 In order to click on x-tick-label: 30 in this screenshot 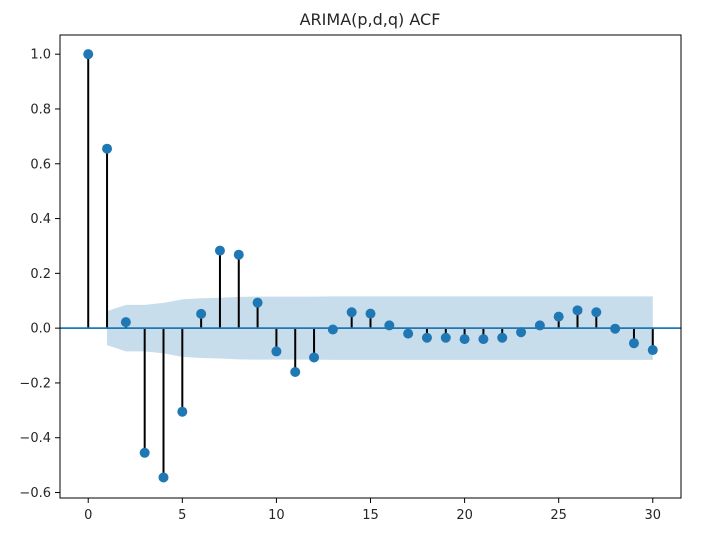, I will do `click(652, 515)`.